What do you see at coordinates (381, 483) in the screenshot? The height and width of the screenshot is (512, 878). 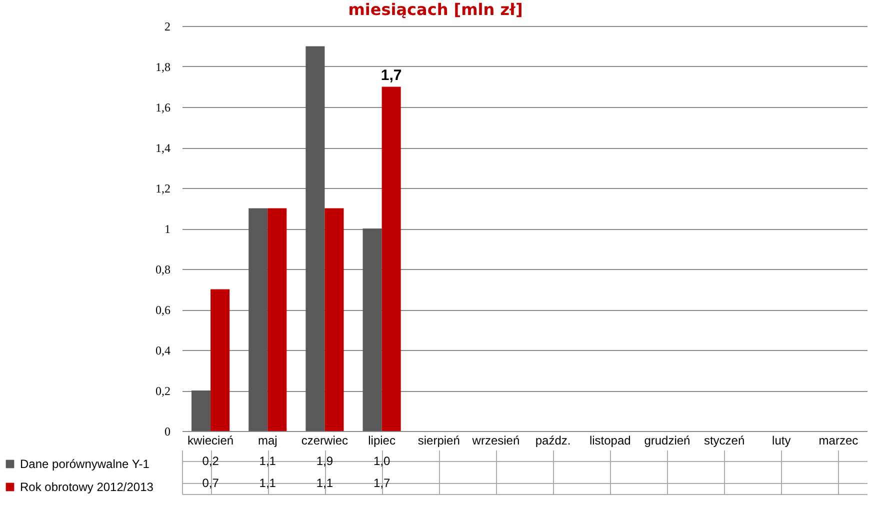 I see `data-label: 1,7` at bounding box center [381, 483].